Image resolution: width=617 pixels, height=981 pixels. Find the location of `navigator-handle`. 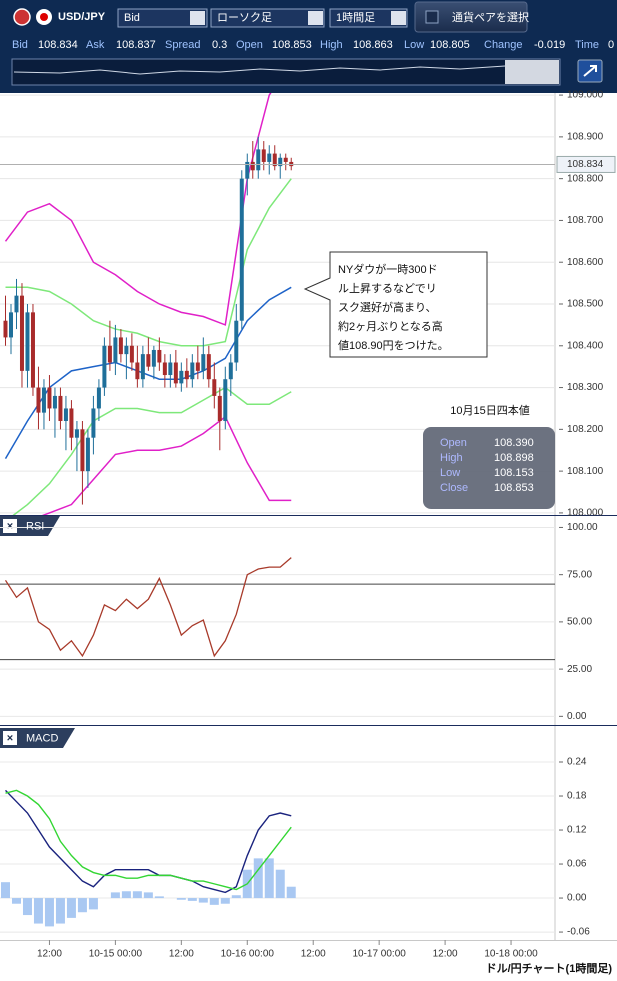

navigator-handle is located at coordinates (532, 72).